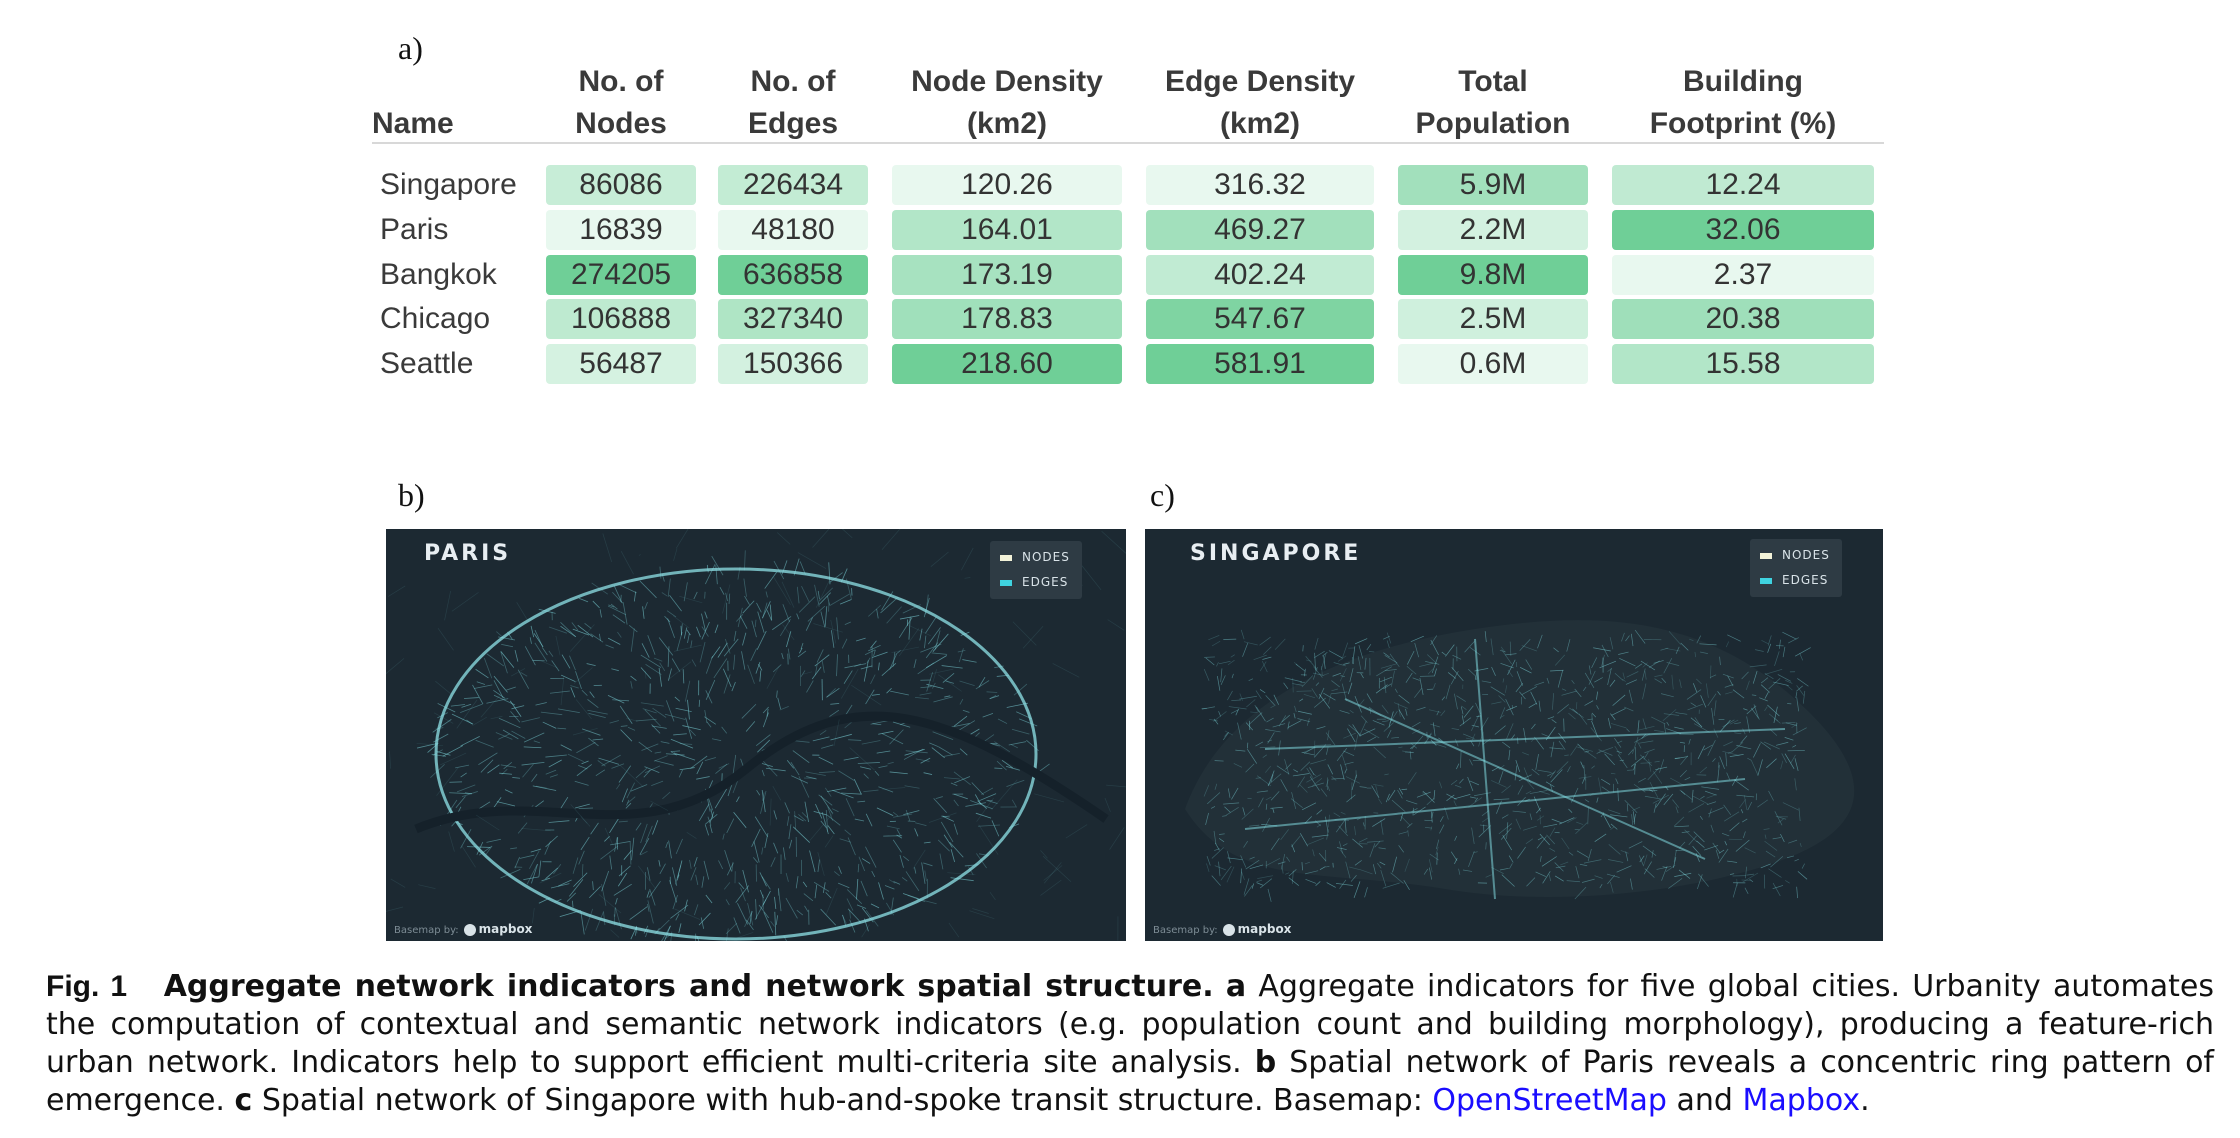 The image size is (2240, 1138). What do you see at coordinates (1007, 185) in the screenshot?
I see `table-cell-node-density: 120.26` at bounding box center [1007, 185].